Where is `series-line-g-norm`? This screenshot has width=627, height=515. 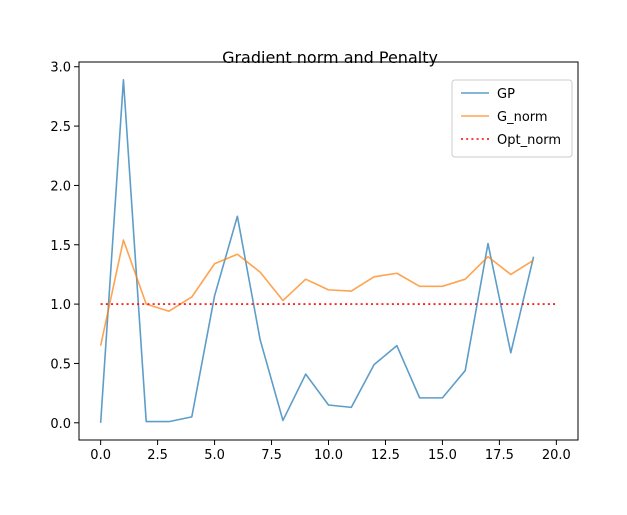
series-line-g-norm is located at coordinates (316, 292).